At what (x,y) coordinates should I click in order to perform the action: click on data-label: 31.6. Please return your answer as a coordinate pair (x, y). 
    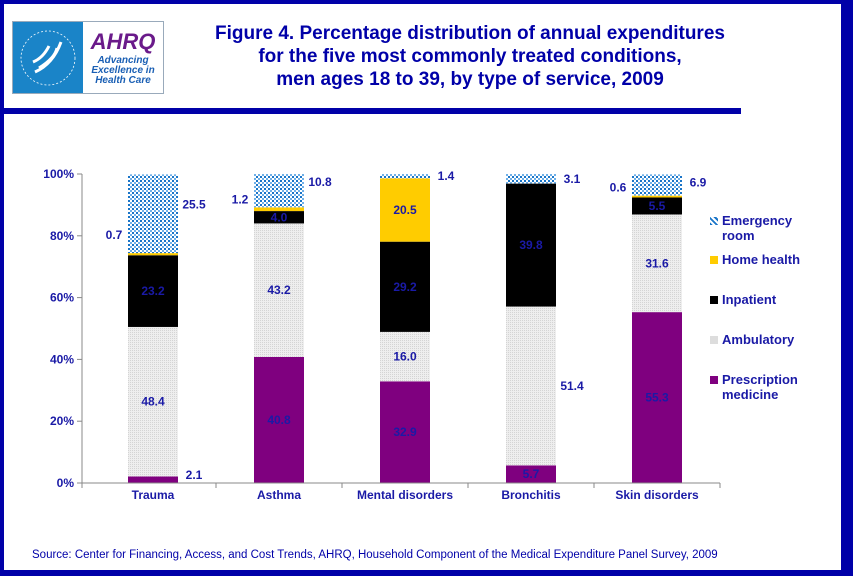
    Looking at the image, I should click on (657, 263).